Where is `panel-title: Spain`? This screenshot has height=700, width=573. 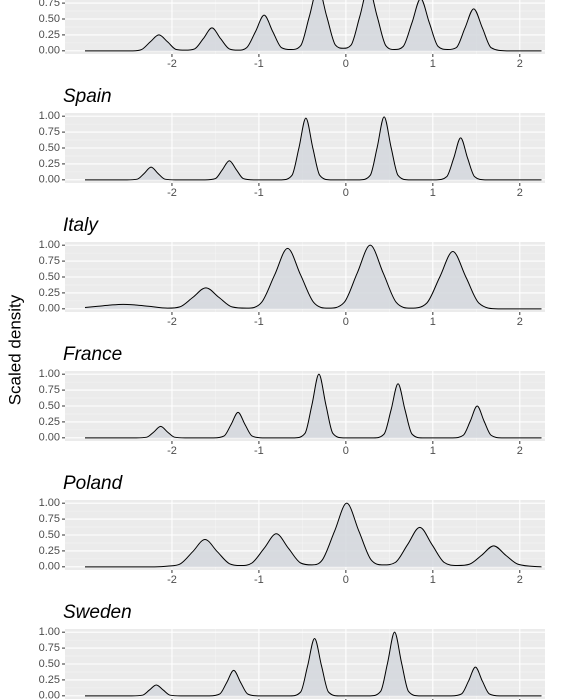 panel-title: Spain is located at coordinates (87, 96).